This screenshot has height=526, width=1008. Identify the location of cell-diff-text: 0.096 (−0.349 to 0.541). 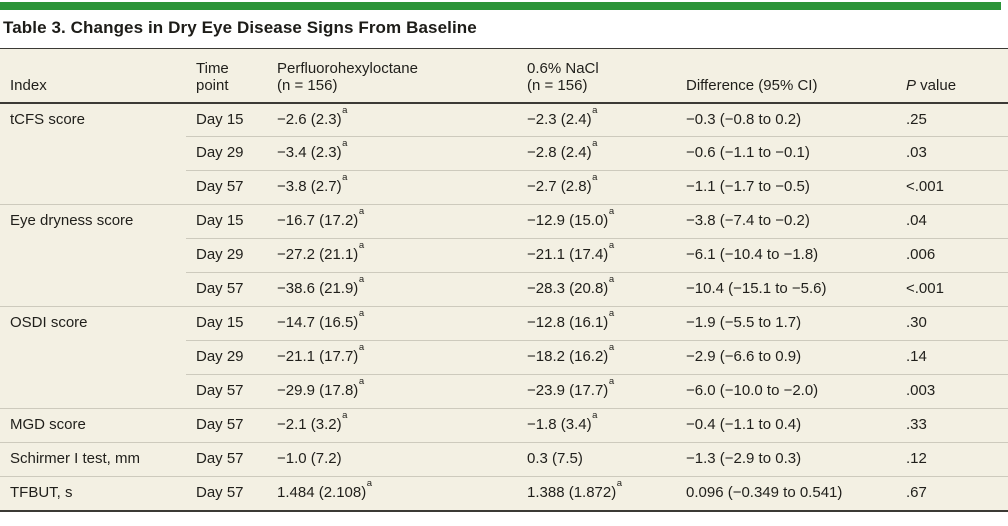
(764, 492).